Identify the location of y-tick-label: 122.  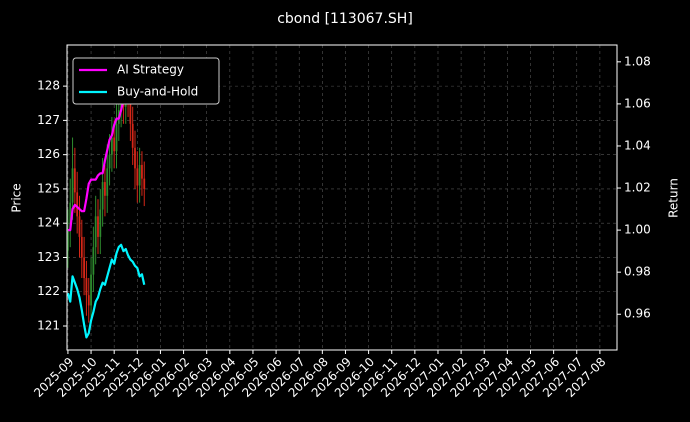
(48, 291).